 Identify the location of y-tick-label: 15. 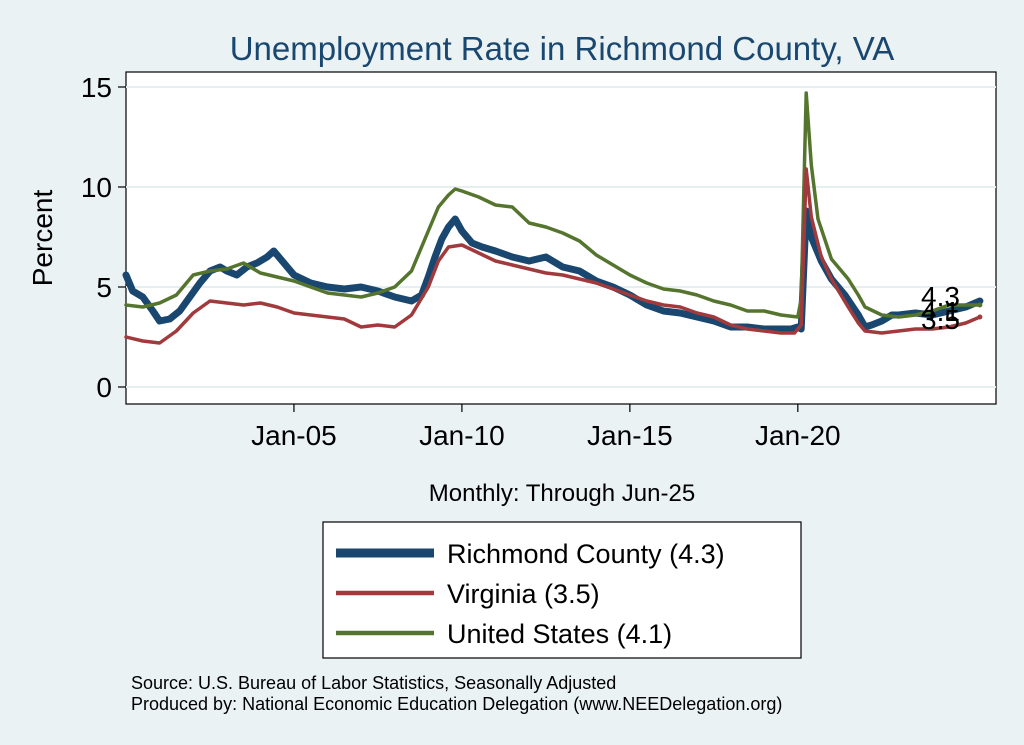
(96, 87).